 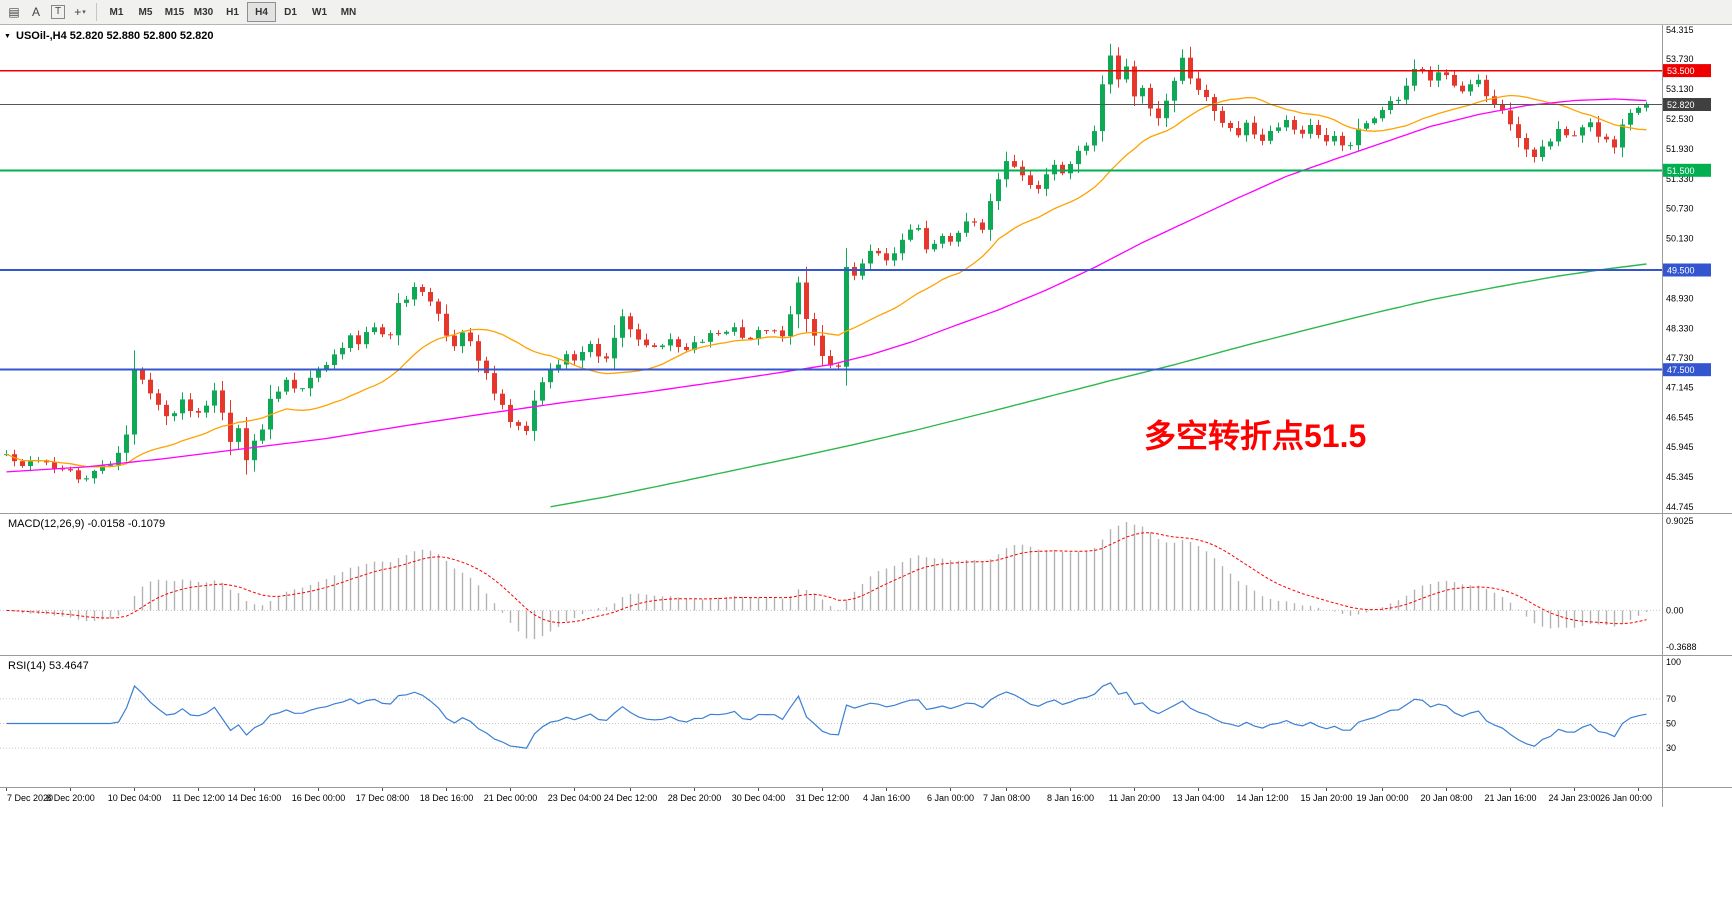 What do you see at coordinates (290, 12) in the screenshot?
I see `timeframe-button-d1: D1` at bounding box center [290, 12].